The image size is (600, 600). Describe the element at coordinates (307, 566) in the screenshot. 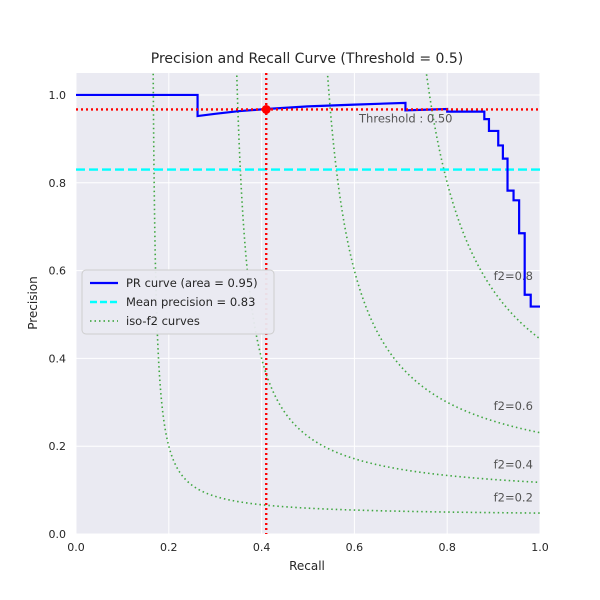

I see `x-axis-label: Recall` at that location.